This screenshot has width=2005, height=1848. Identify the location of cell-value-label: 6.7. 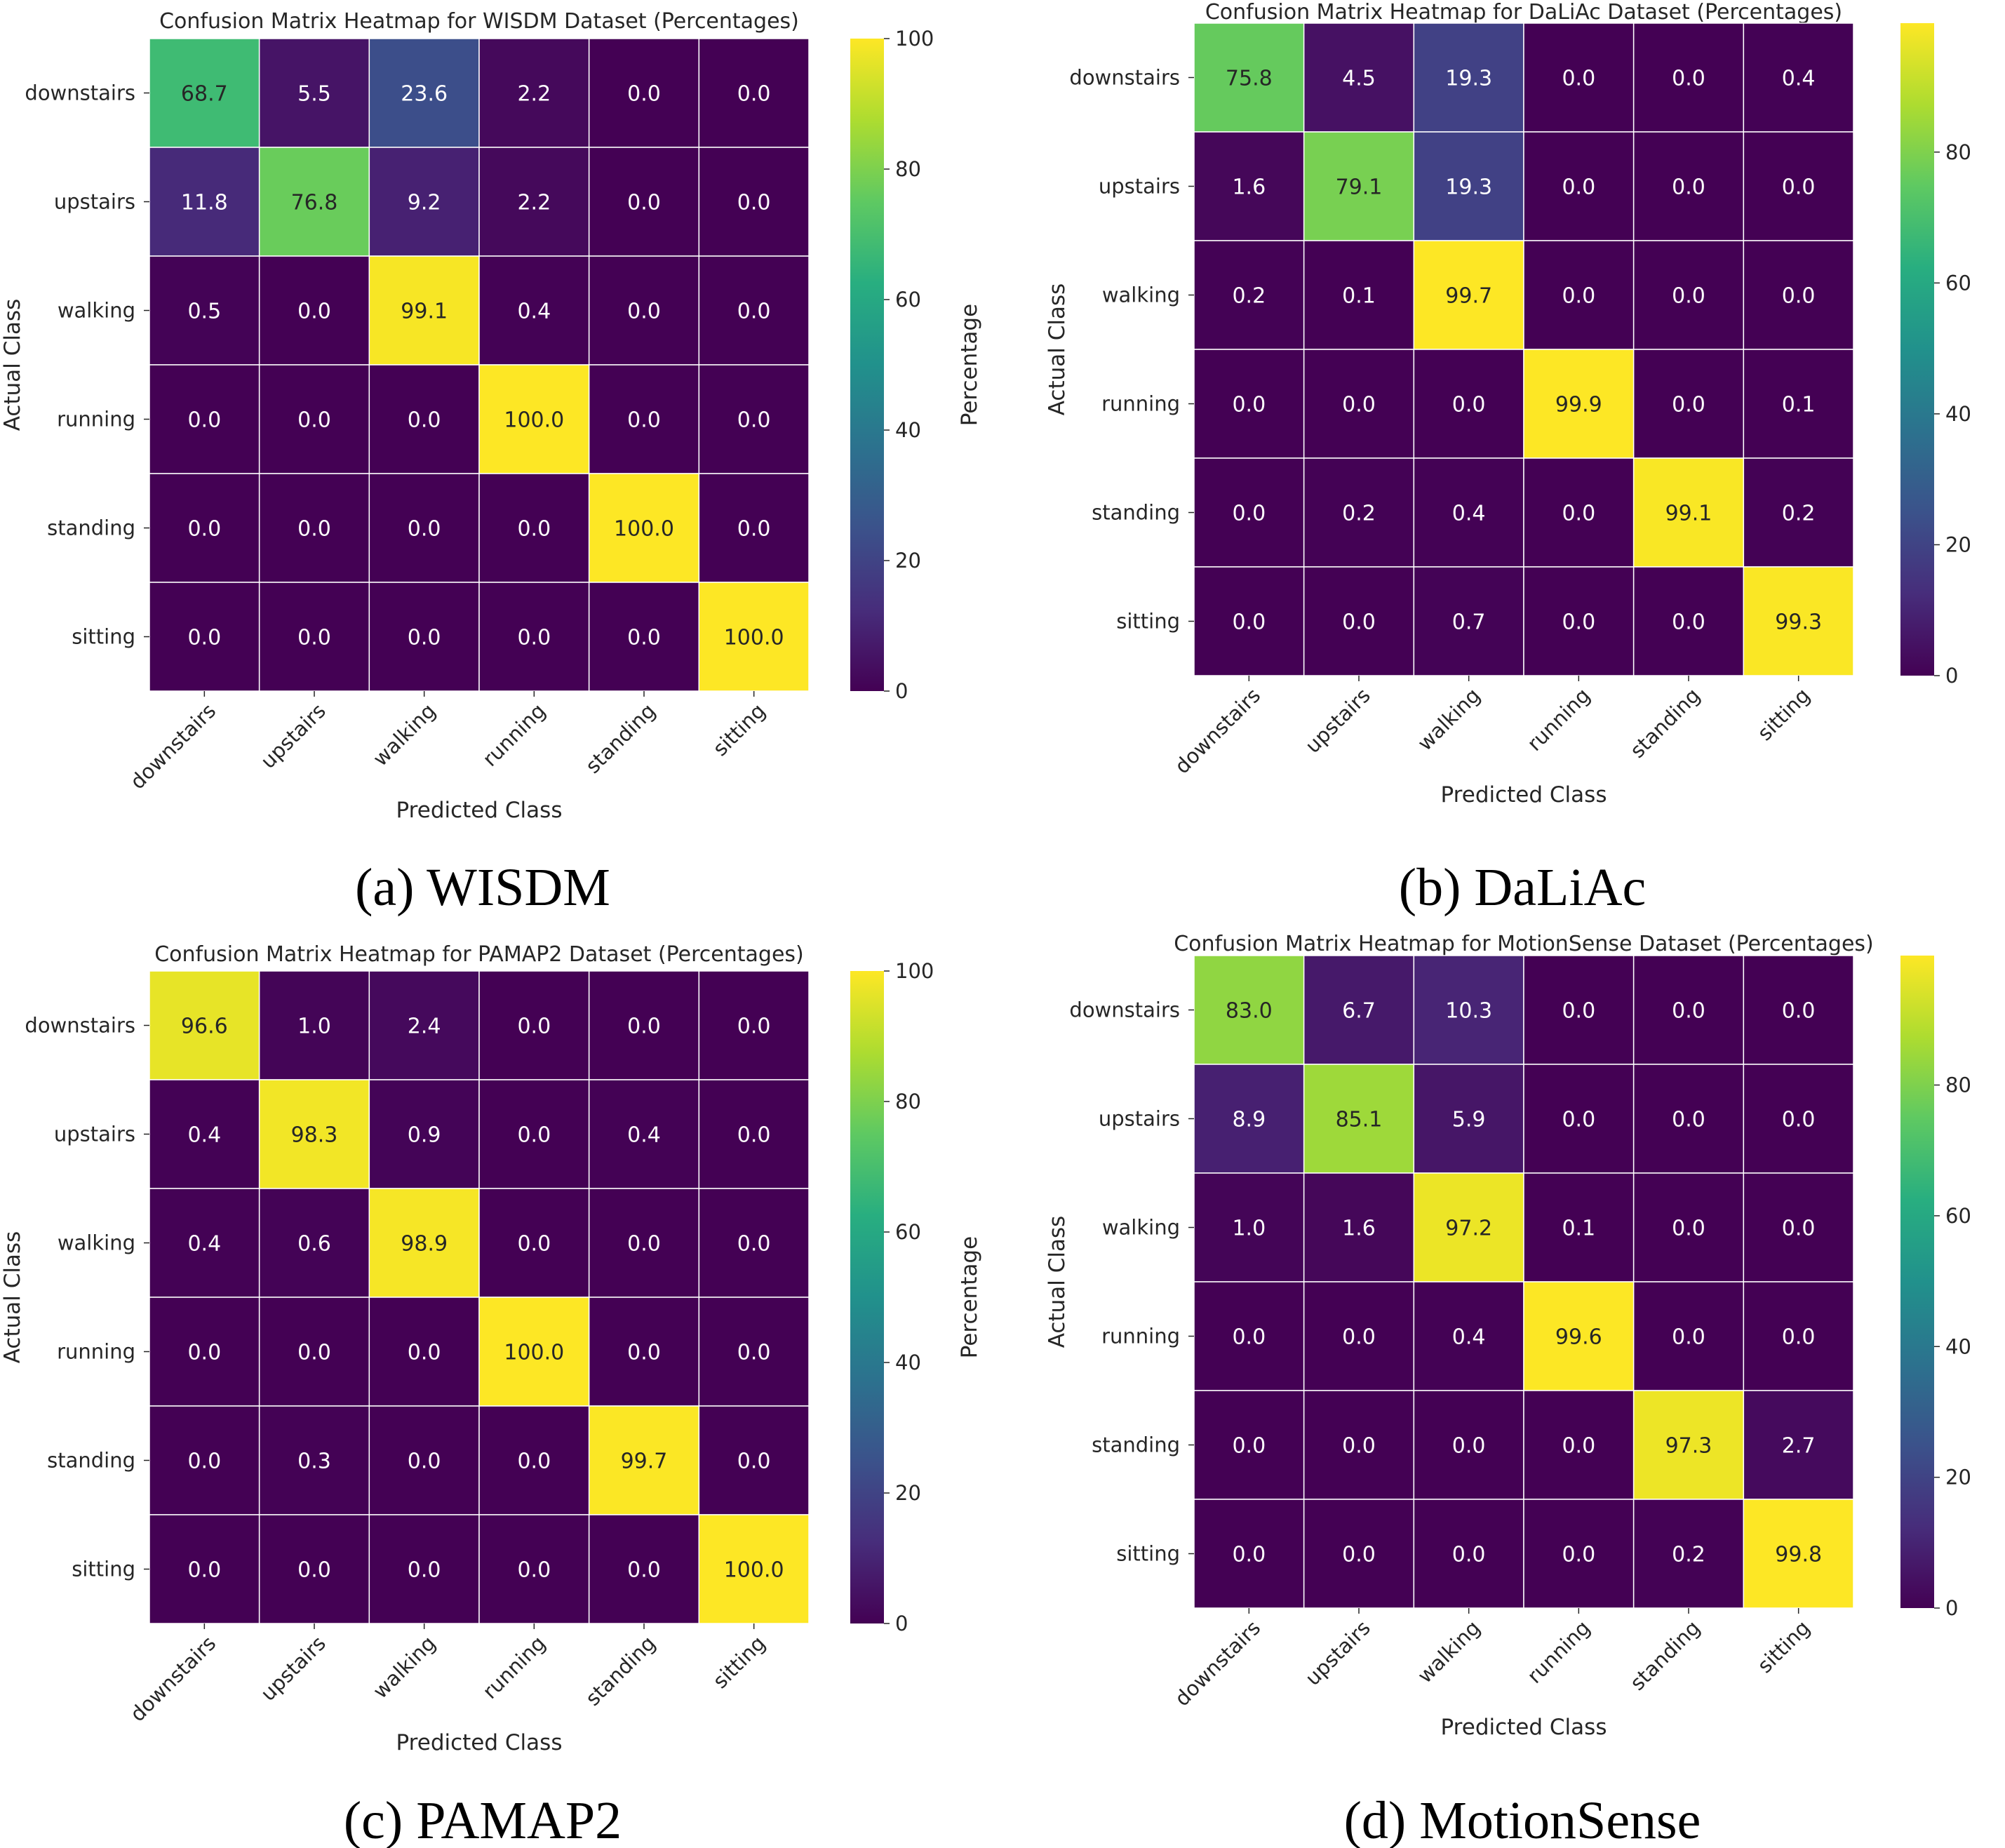
(1359, 1011).